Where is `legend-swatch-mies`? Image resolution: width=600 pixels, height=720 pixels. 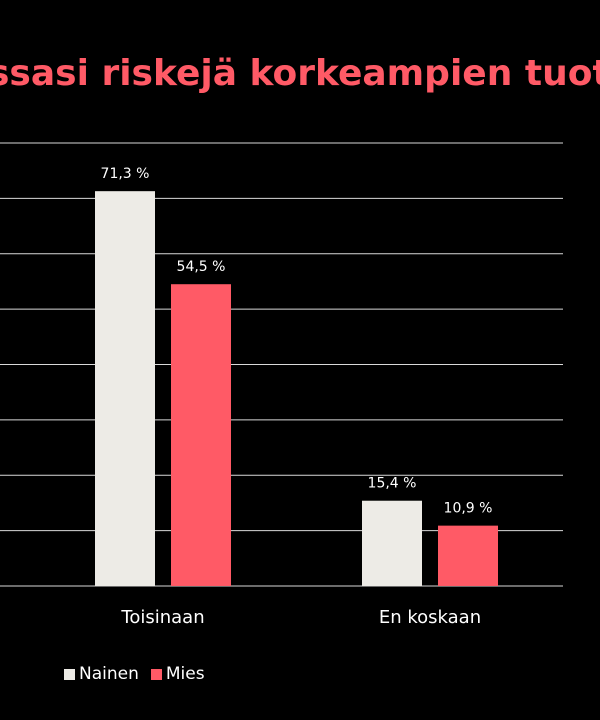
legend-swatch-mies is located at coordinates (156, 674).